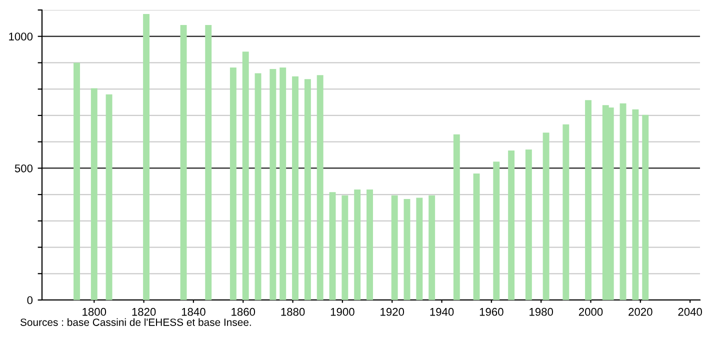 The width and height of the screenshot is (710, 340). Describe the element at coordinates (442, 312) in the screenshot. I see `x-tick-label: 1940` at that location.